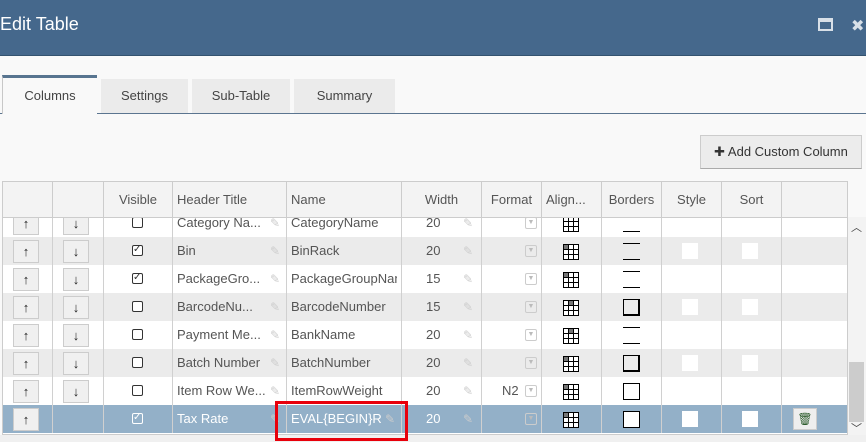 The image size is (866, 442). What do you see at coordinates (241, 96) in the screenshot?
I see `tab-sub-table: Sub-Table` at bounding box center [241, 96].